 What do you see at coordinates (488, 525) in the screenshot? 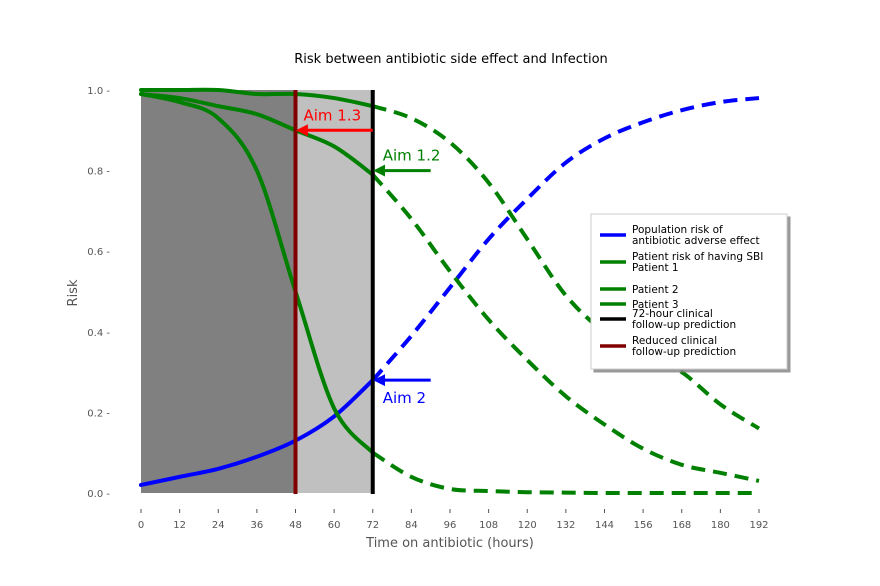
I see `x-tick-label: 108` at bounding box center [488, 525].